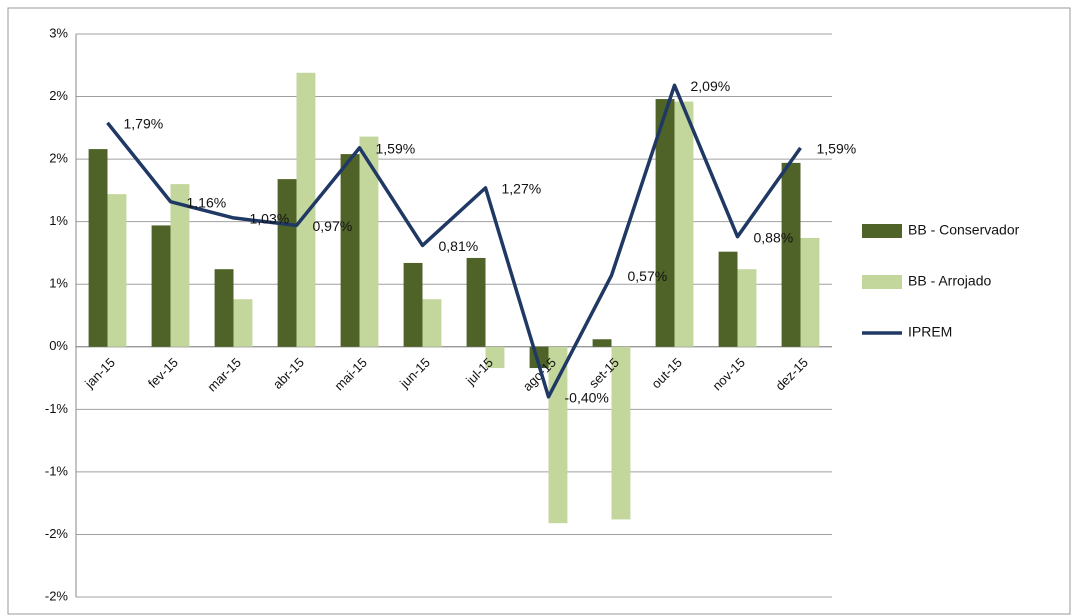 Image resolution: width=1078 pixels, height=616 pixels. Describe the element at coordinates (270, 219) in the screenshot. I see `data-label: 1,03%` at that location.